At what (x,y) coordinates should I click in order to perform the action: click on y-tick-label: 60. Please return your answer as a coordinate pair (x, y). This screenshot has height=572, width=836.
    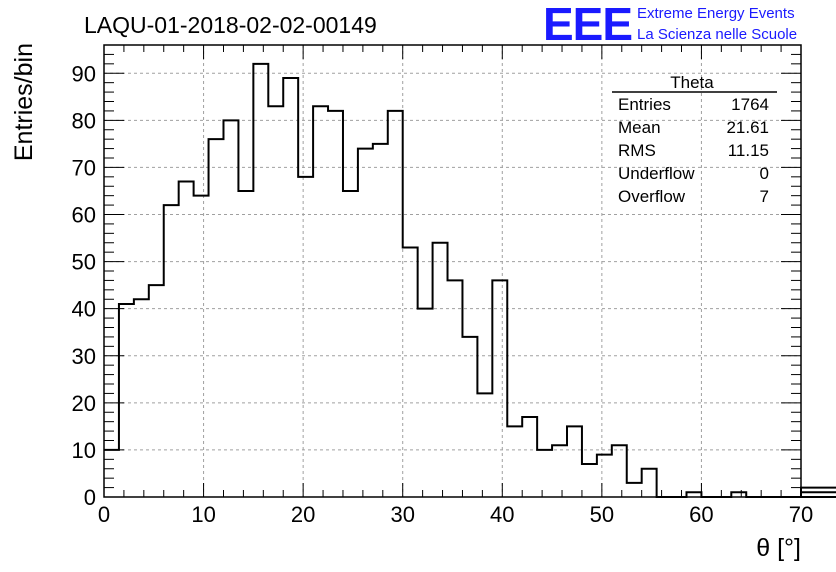
    Looking at the image, I should click on (84, 215).